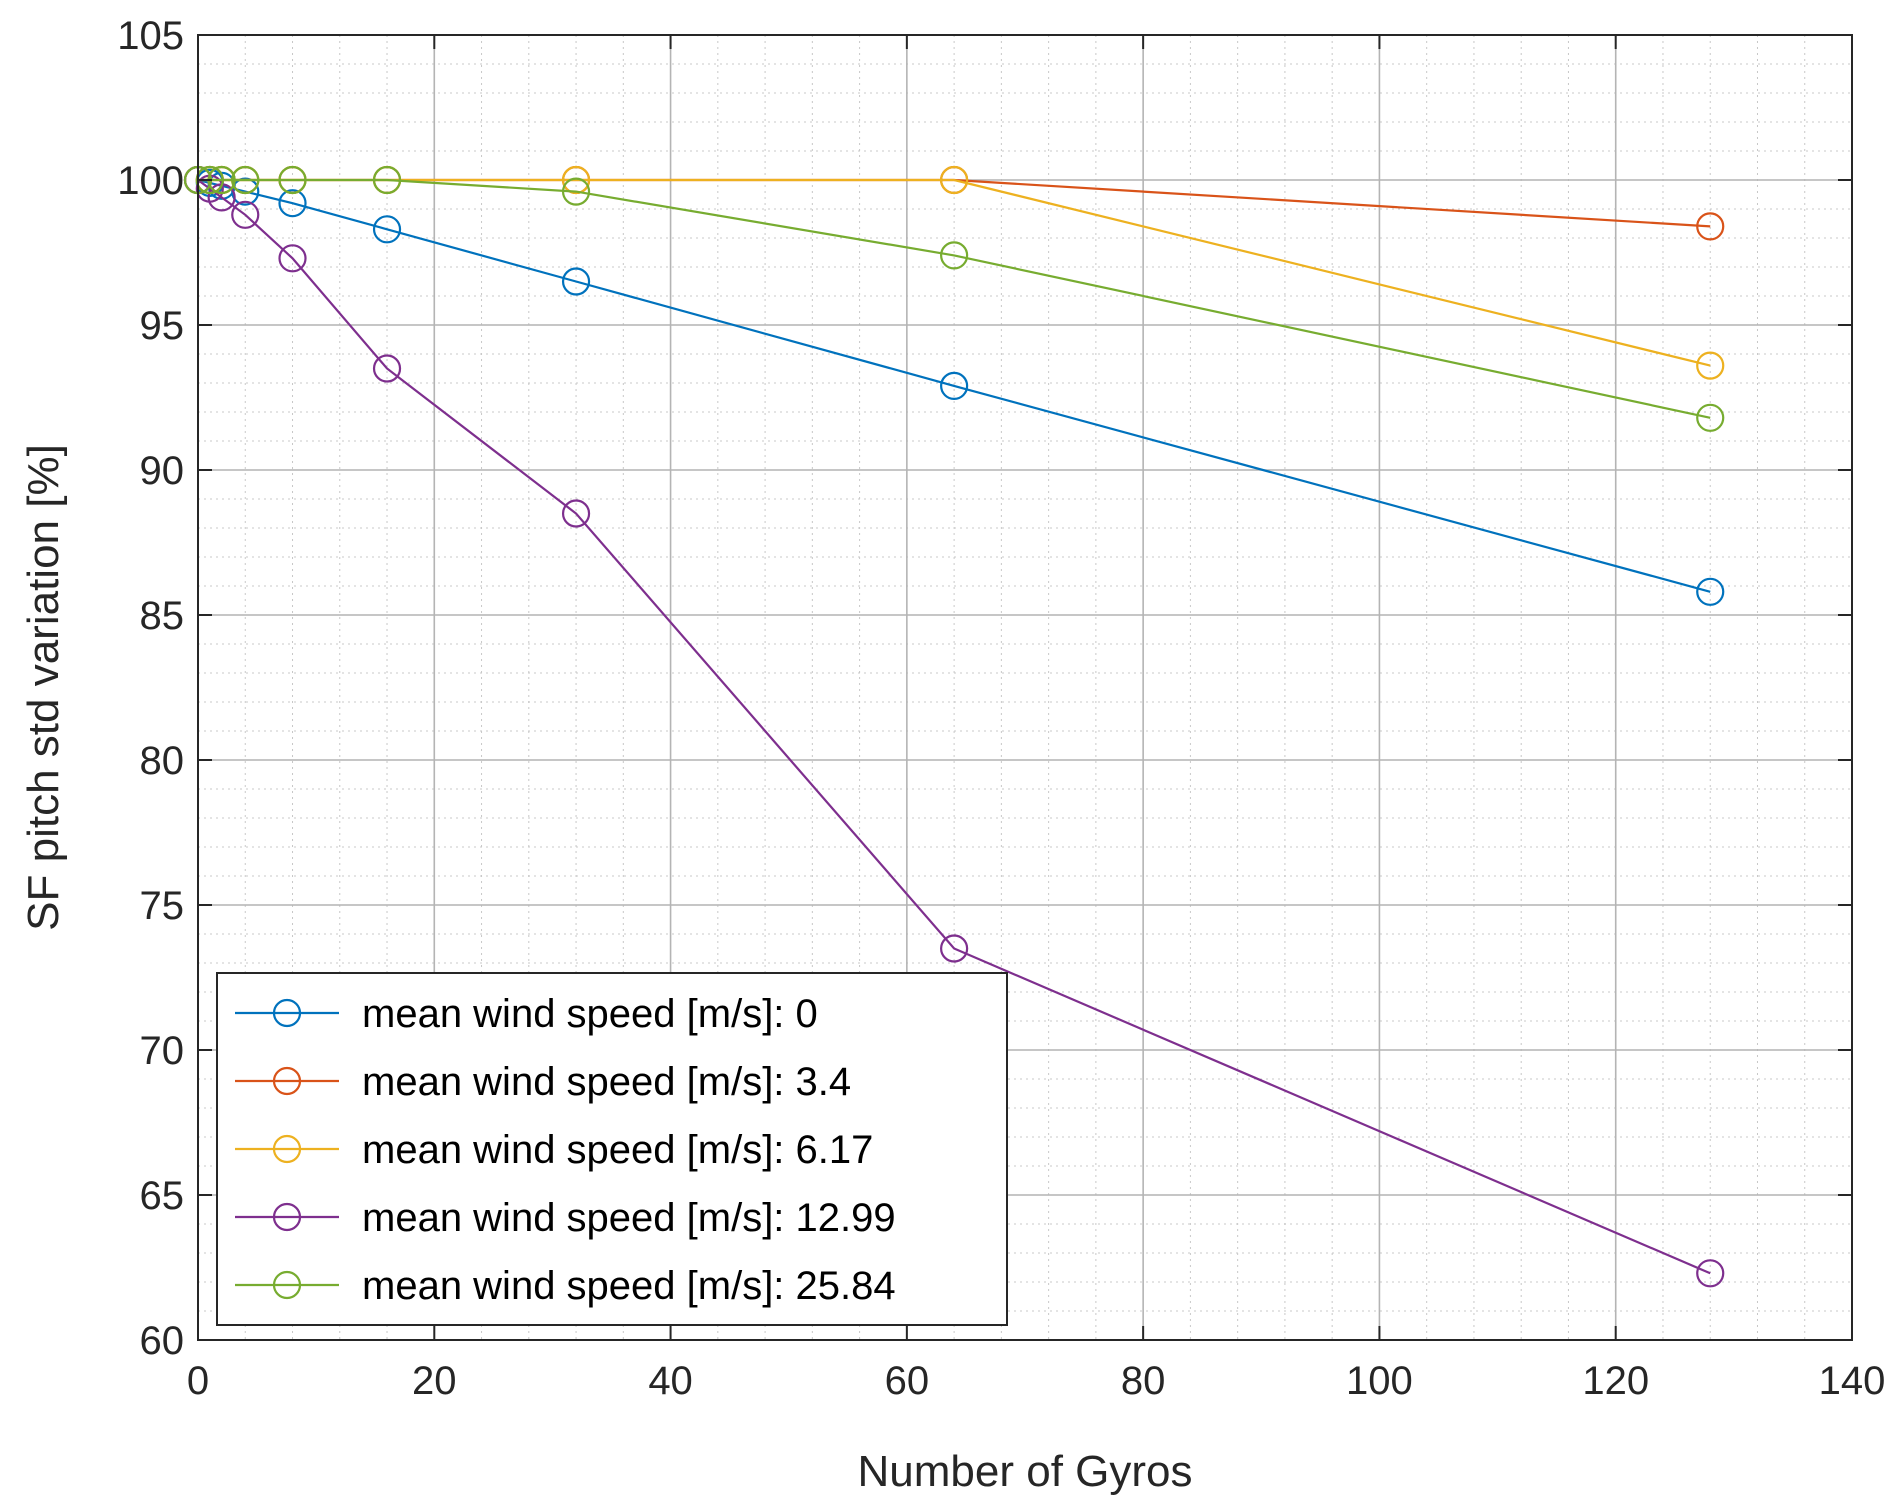 This screenshot has height=1503, width=1896. Describe the element at coordinates (150, 181) in the screenshot. I see `y-tick-label: 100` at that location.